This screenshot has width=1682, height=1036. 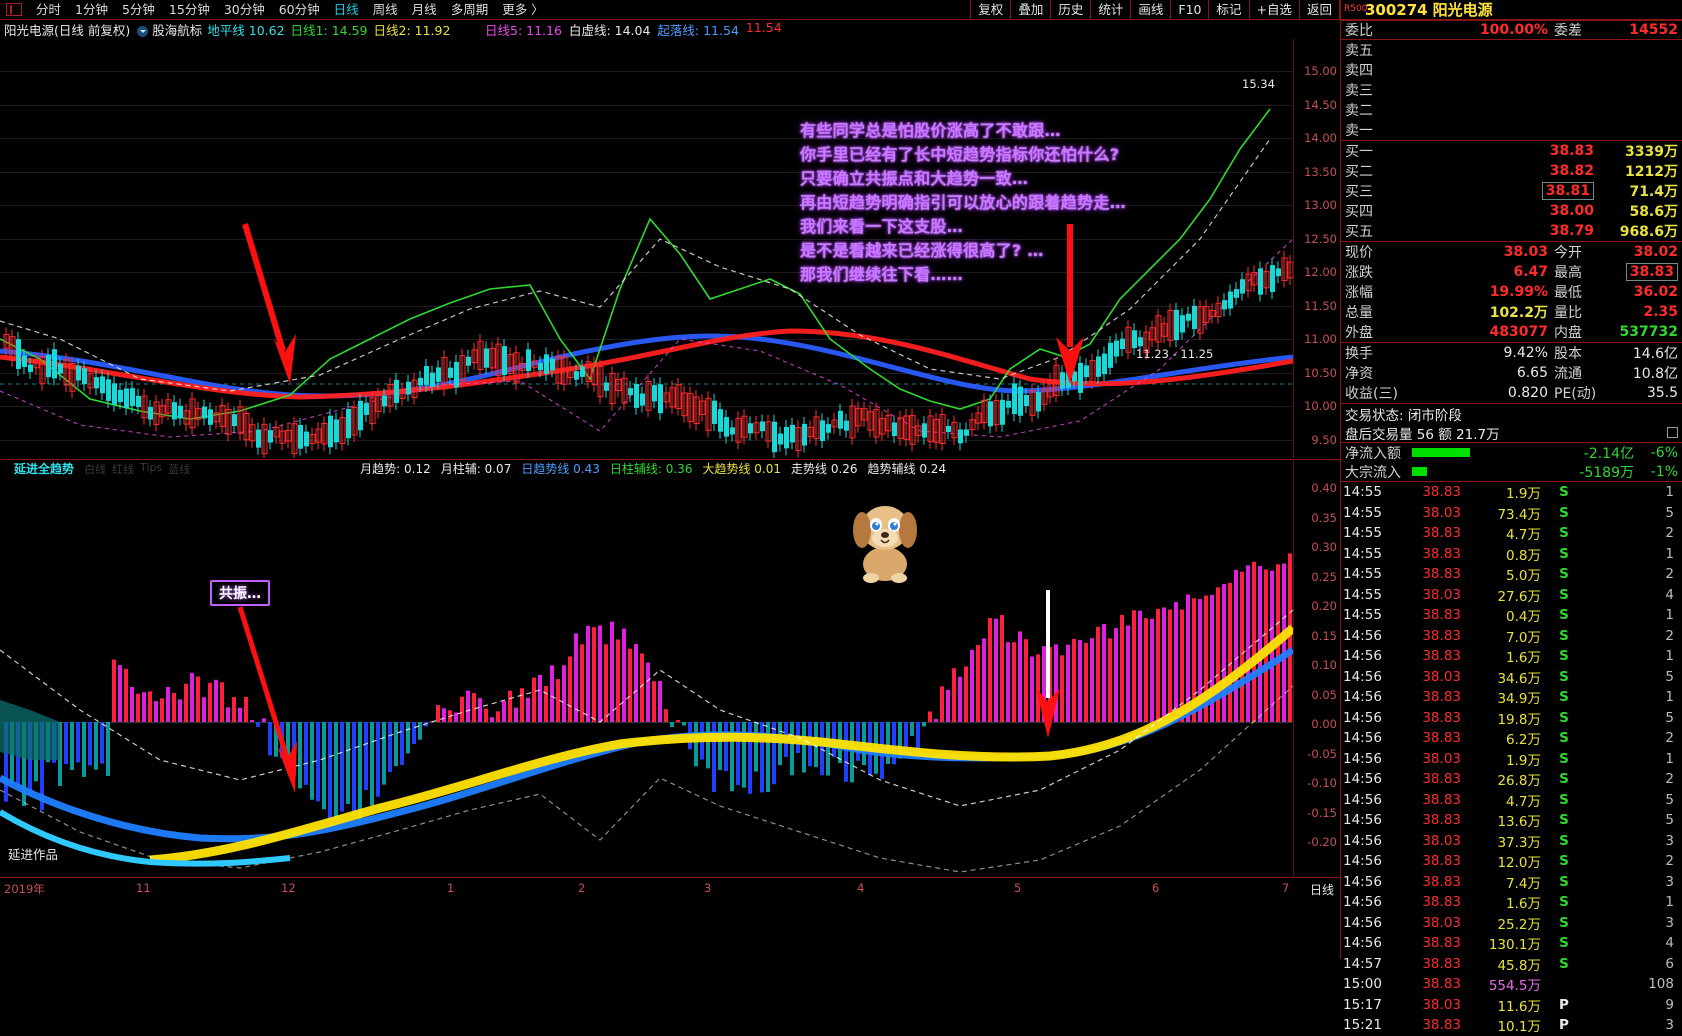 I want to click on period-tab-60分钟: 60分钟, so click(x=299, y=9).